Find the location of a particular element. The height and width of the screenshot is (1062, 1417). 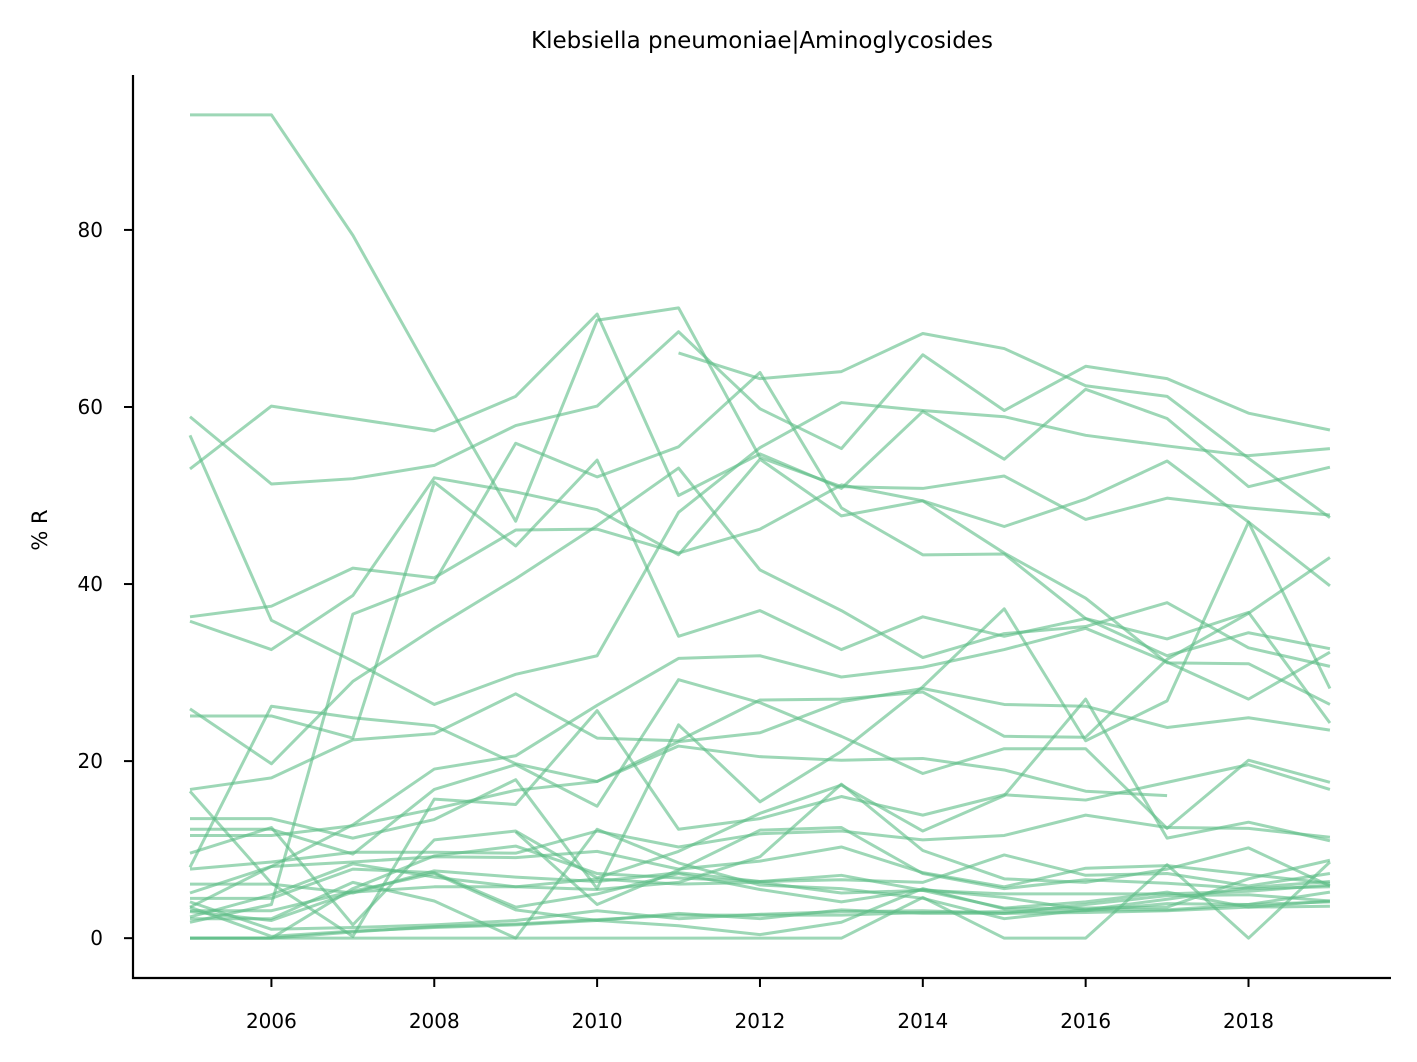

series-line-s17 is located at coordinates (678, 790).